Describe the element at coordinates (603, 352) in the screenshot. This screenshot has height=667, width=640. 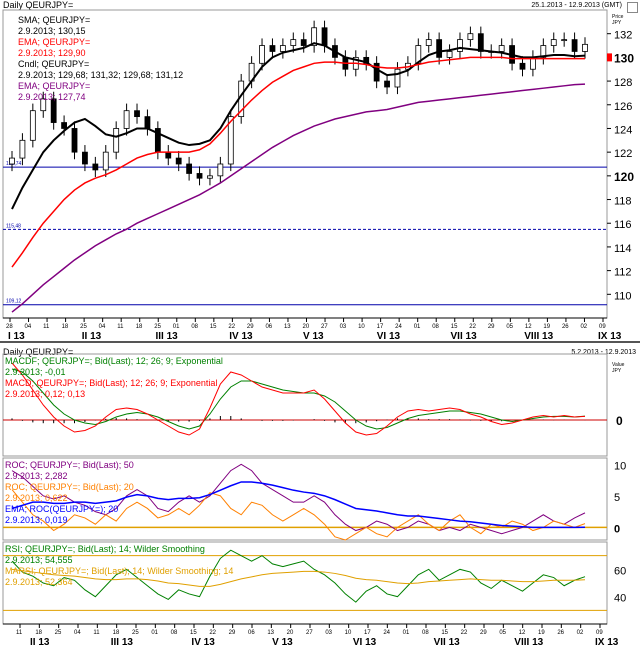
I see `bottom-date-range: 5.2.2013 - 12.9.2013` at that location.